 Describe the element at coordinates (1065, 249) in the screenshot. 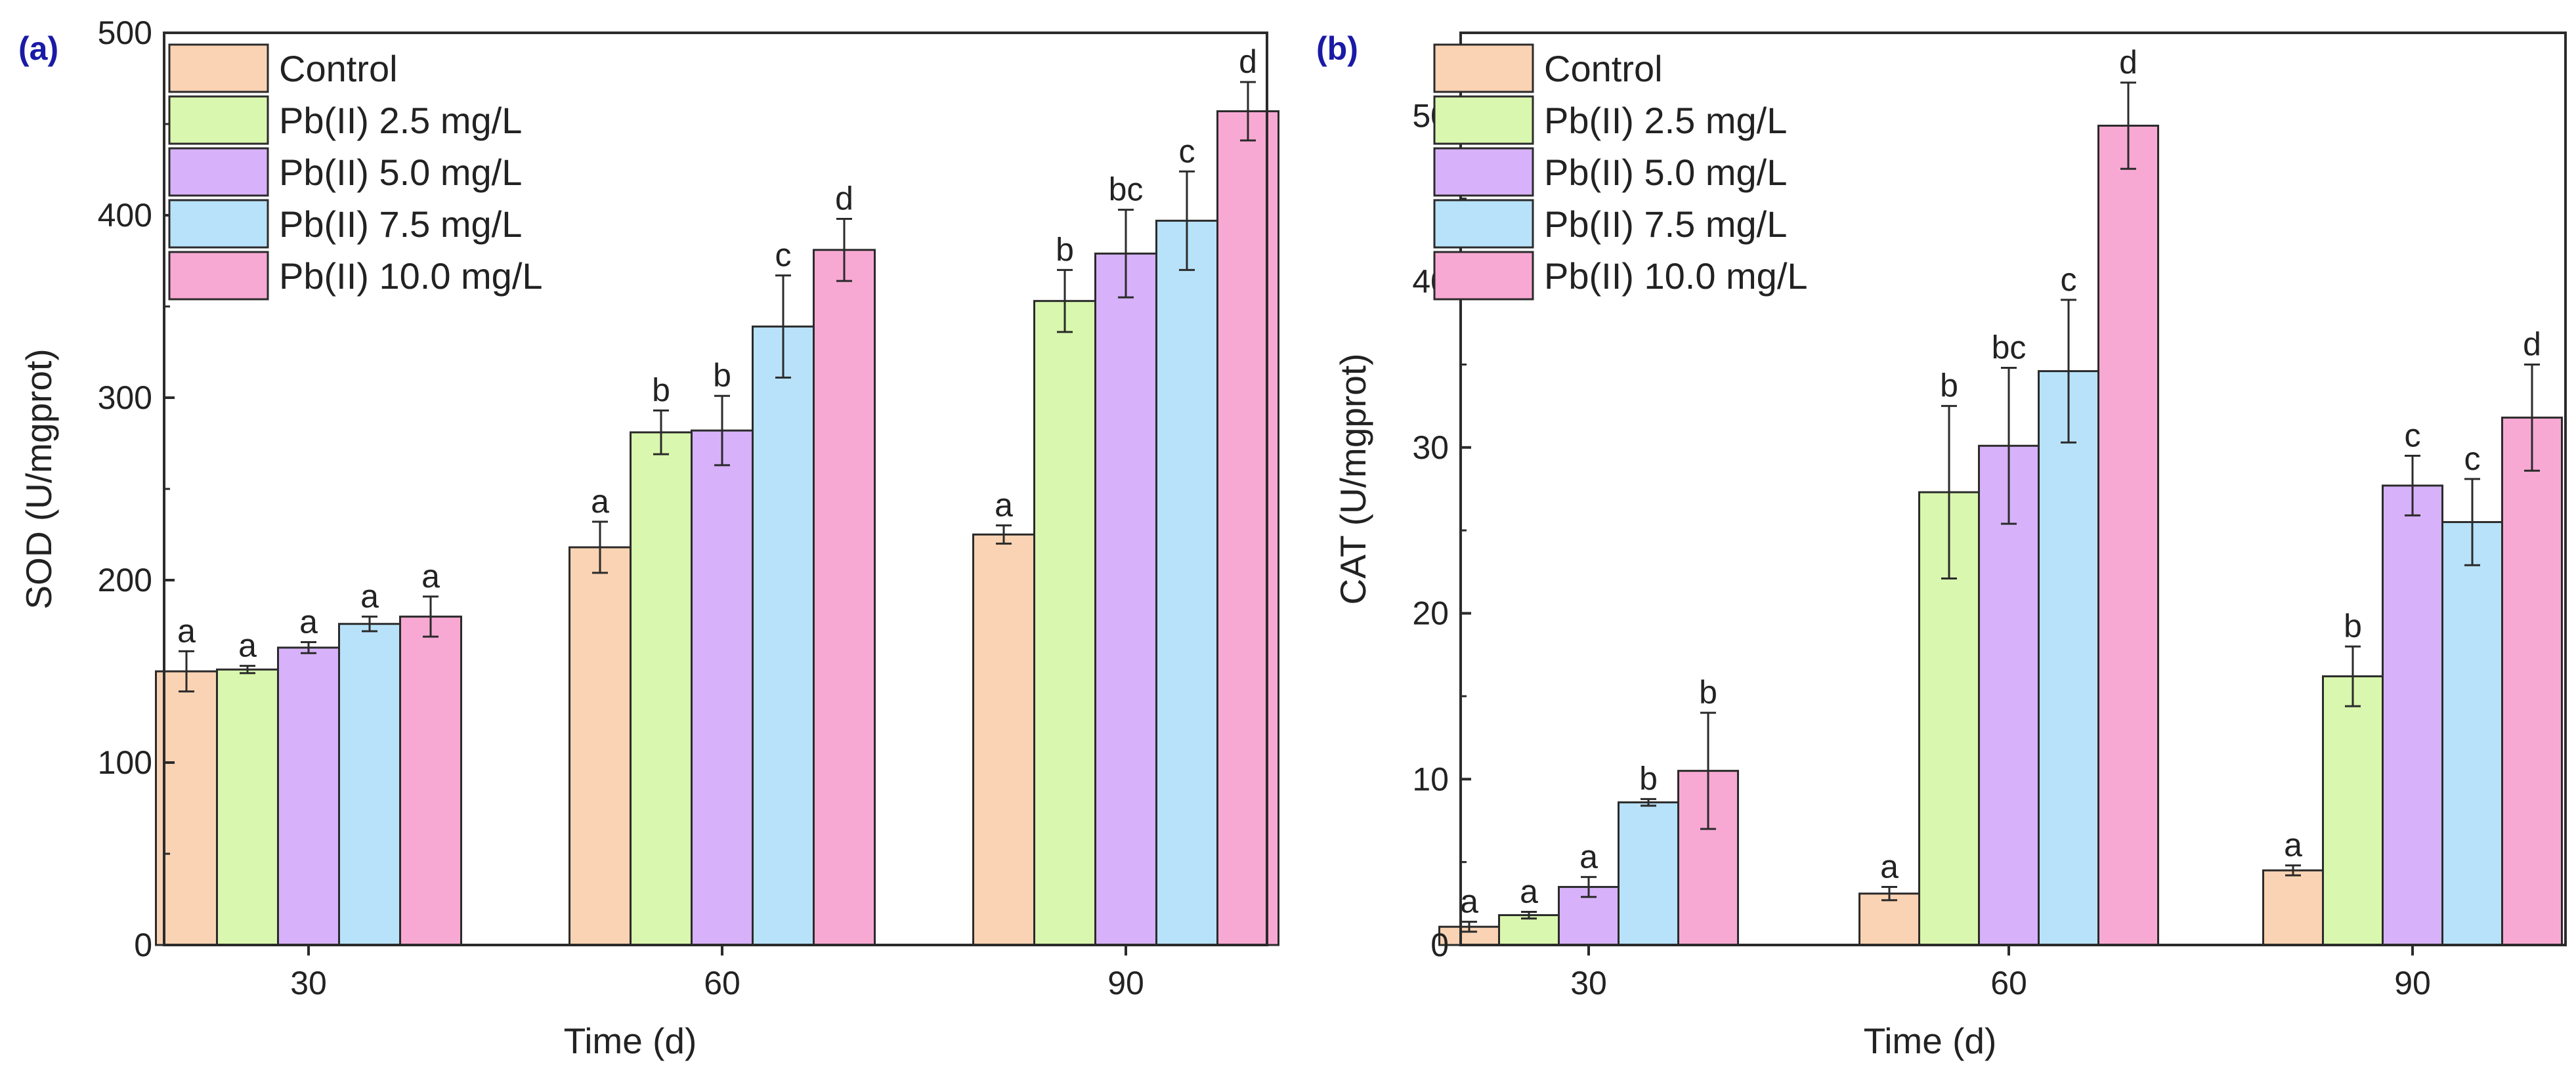

I see `panel-a-sig-label-2-90: b` at that location.